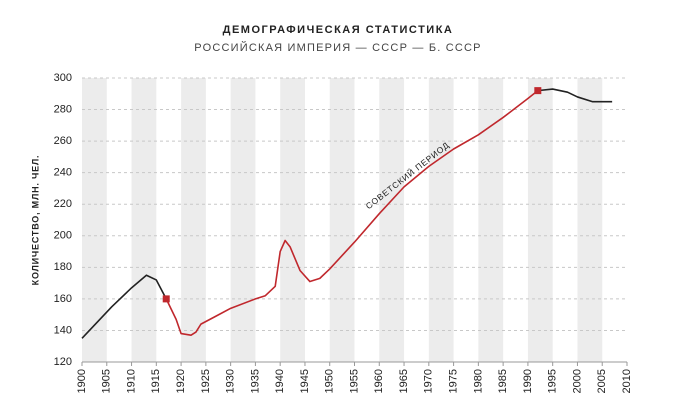 Image resolution: width=677 pixels, height=407 pixels. Describe the element at coordinates (63, 109) in the screenshot. I see `y-tick-label: 280` at that location.